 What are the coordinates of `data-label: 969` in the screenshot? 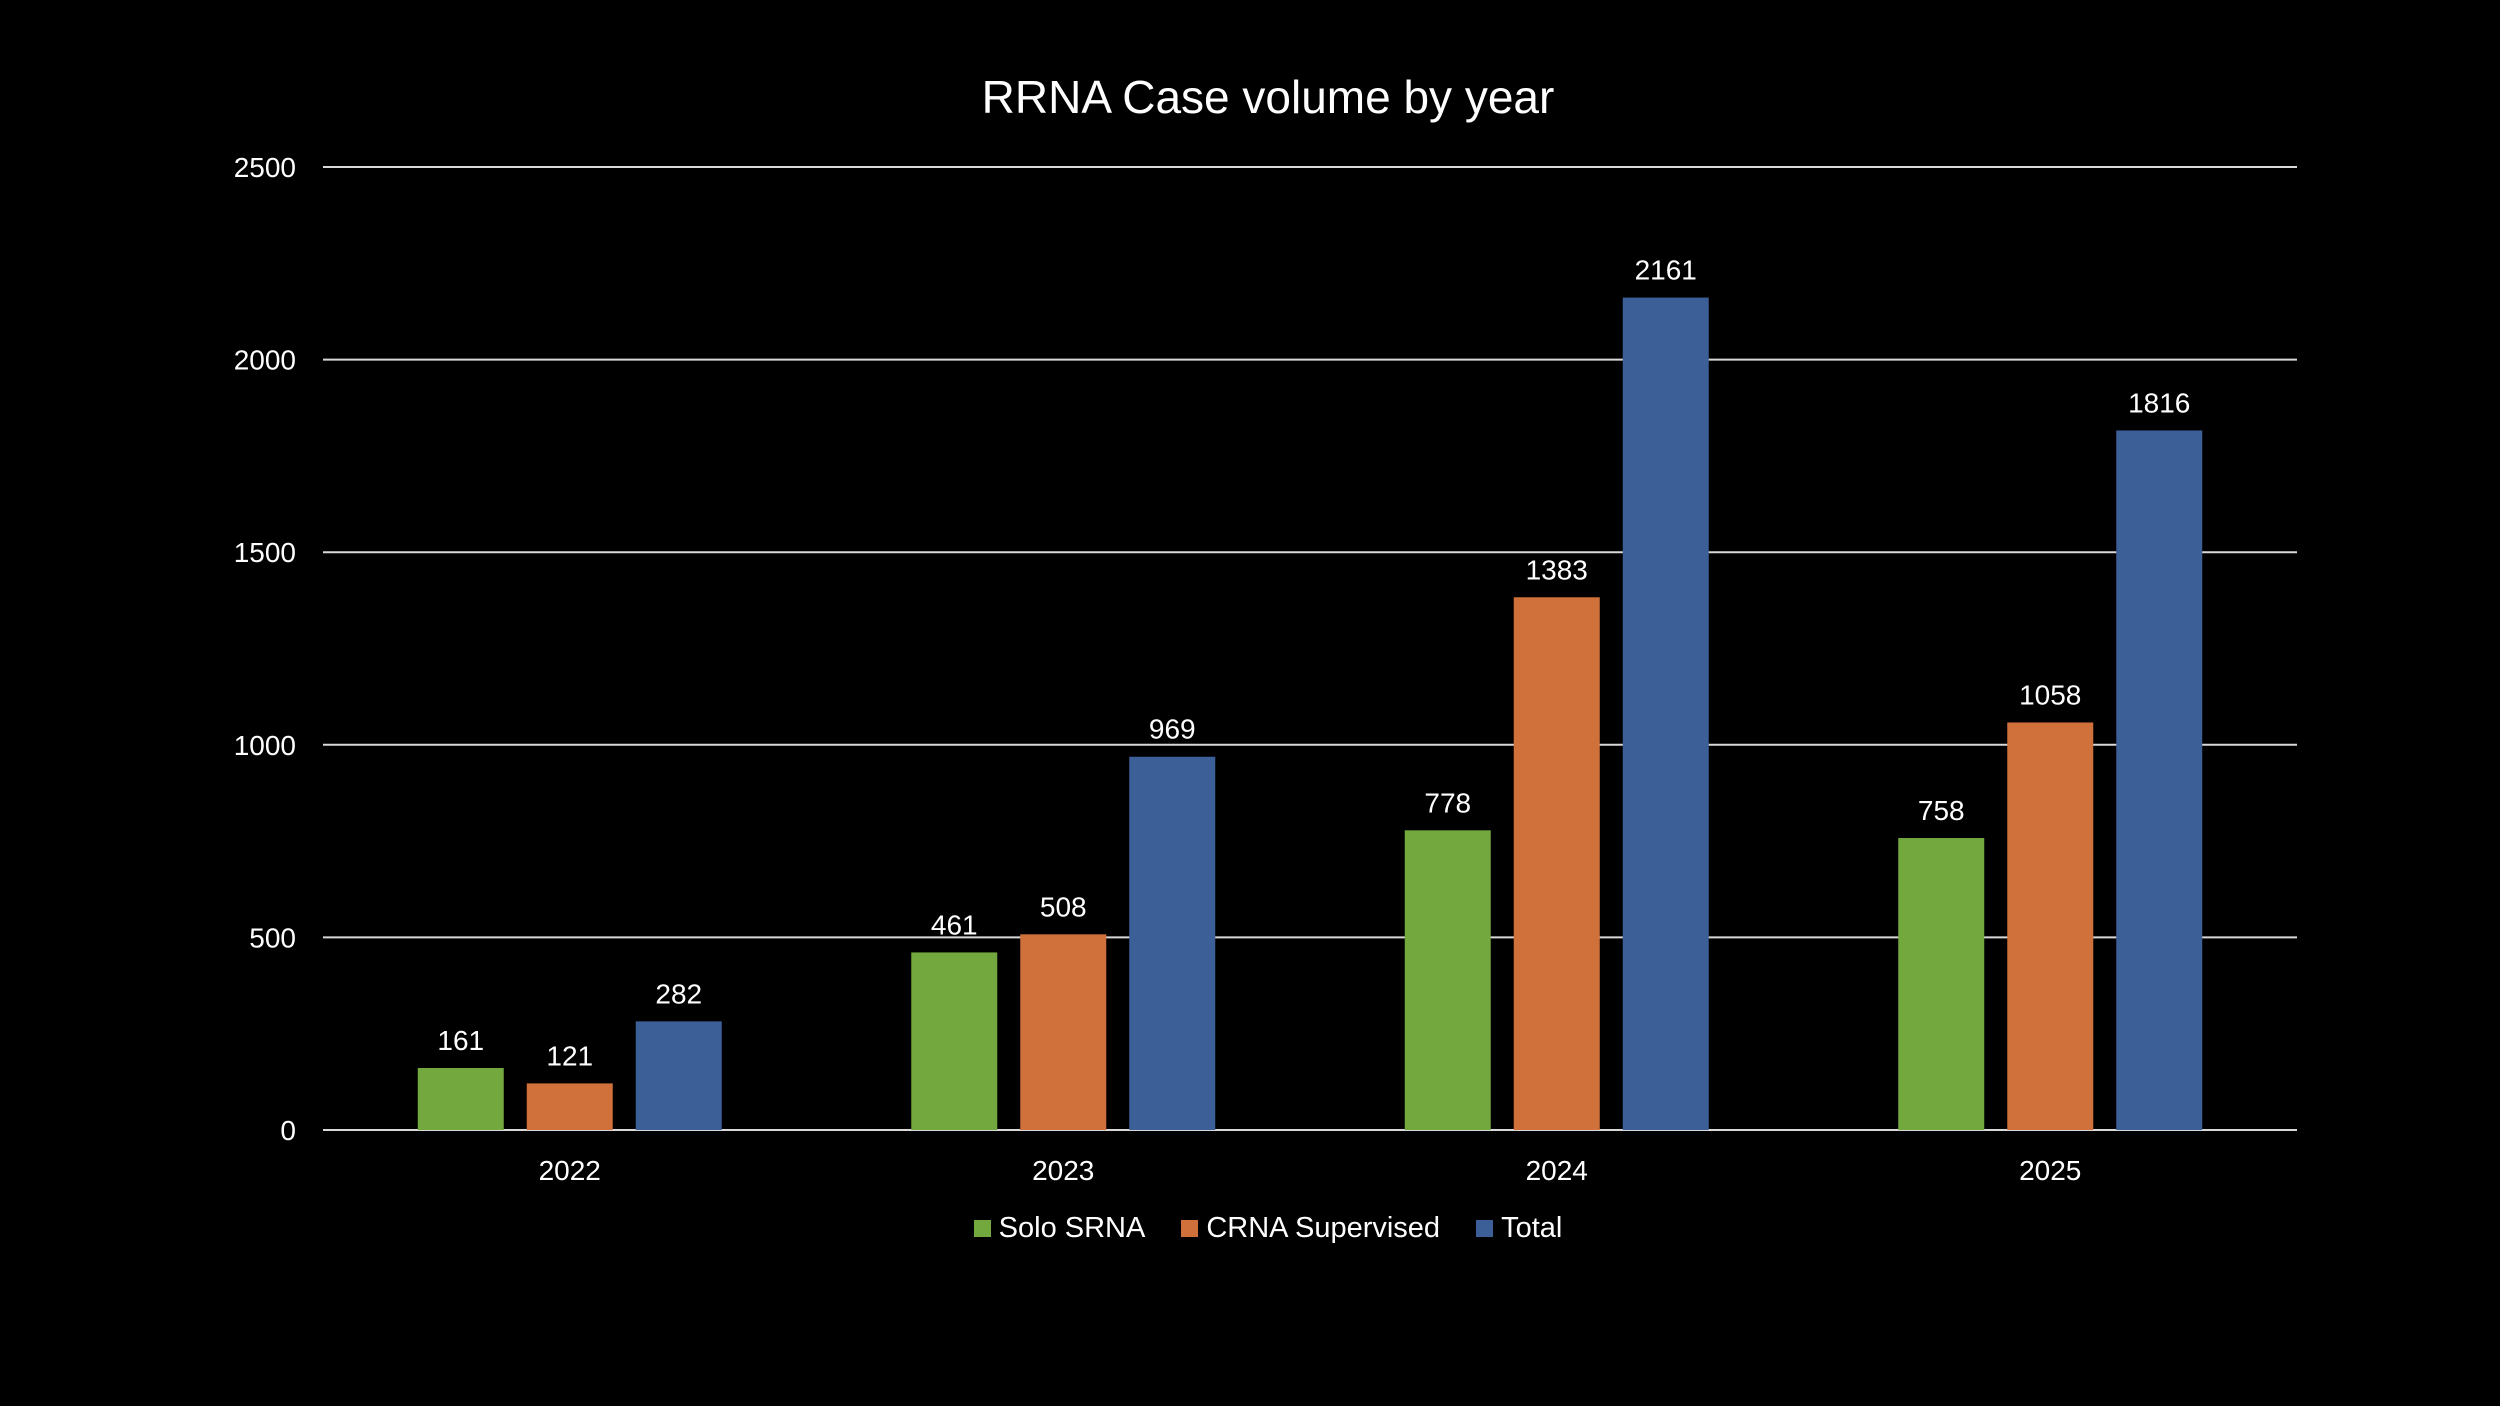 It's located at (1172, 729).